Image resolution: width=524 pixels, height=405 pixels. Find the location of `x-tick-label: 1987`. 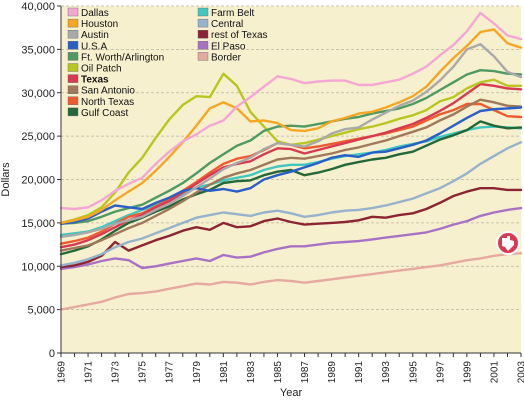

x-tick-label: 1987 is located at coordinates (305, 372).